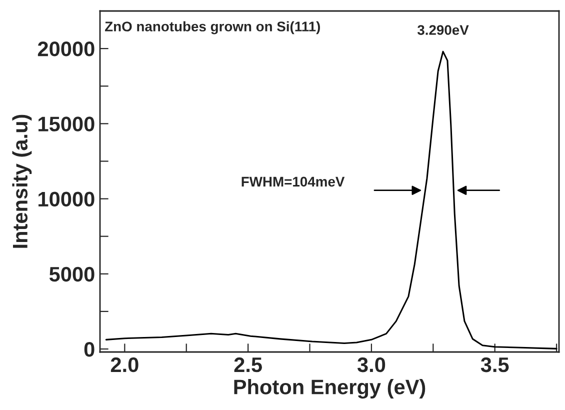  What do you see at coordinates (66, 124) in the screenshot?
I see `y-tick-label: 15000` at bounding box center [66, 124].